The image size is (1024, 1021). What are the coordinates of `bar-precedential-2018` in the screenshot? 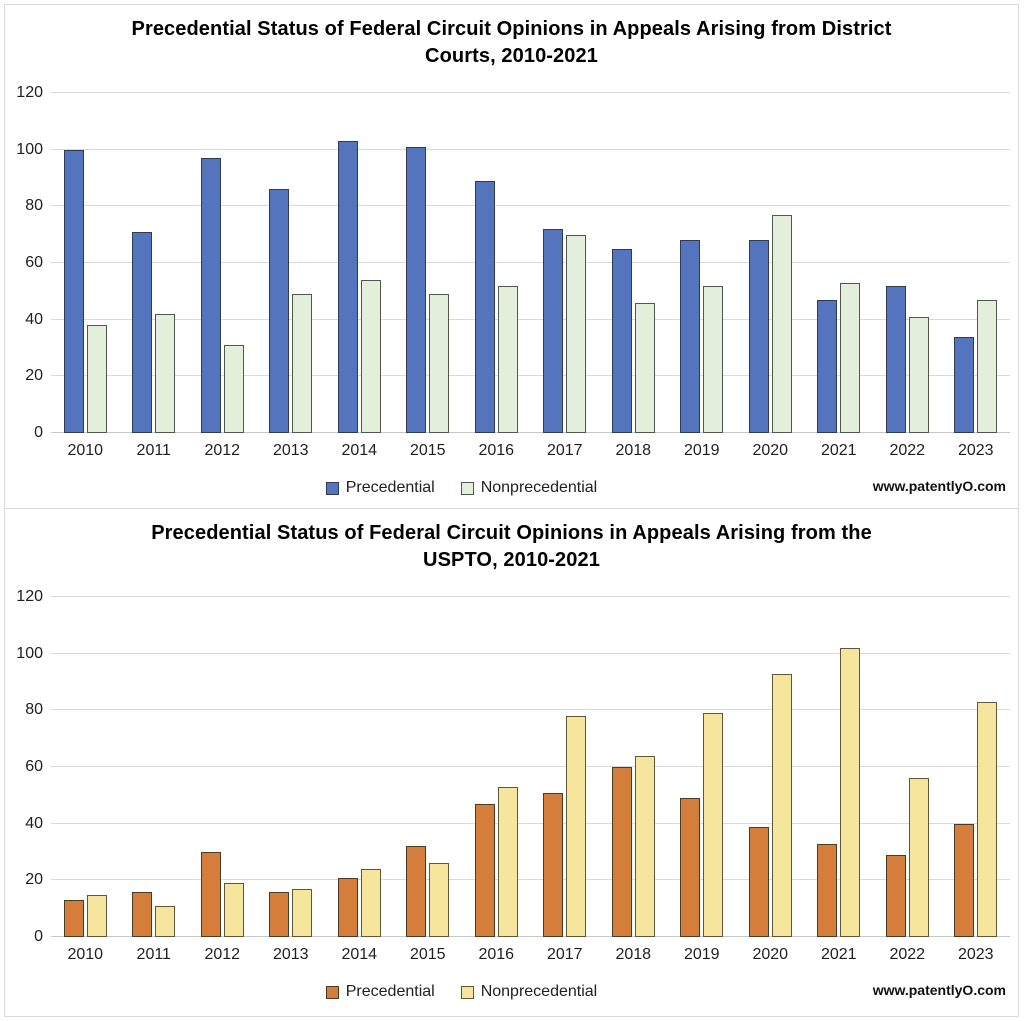 It's located at (621, 340).